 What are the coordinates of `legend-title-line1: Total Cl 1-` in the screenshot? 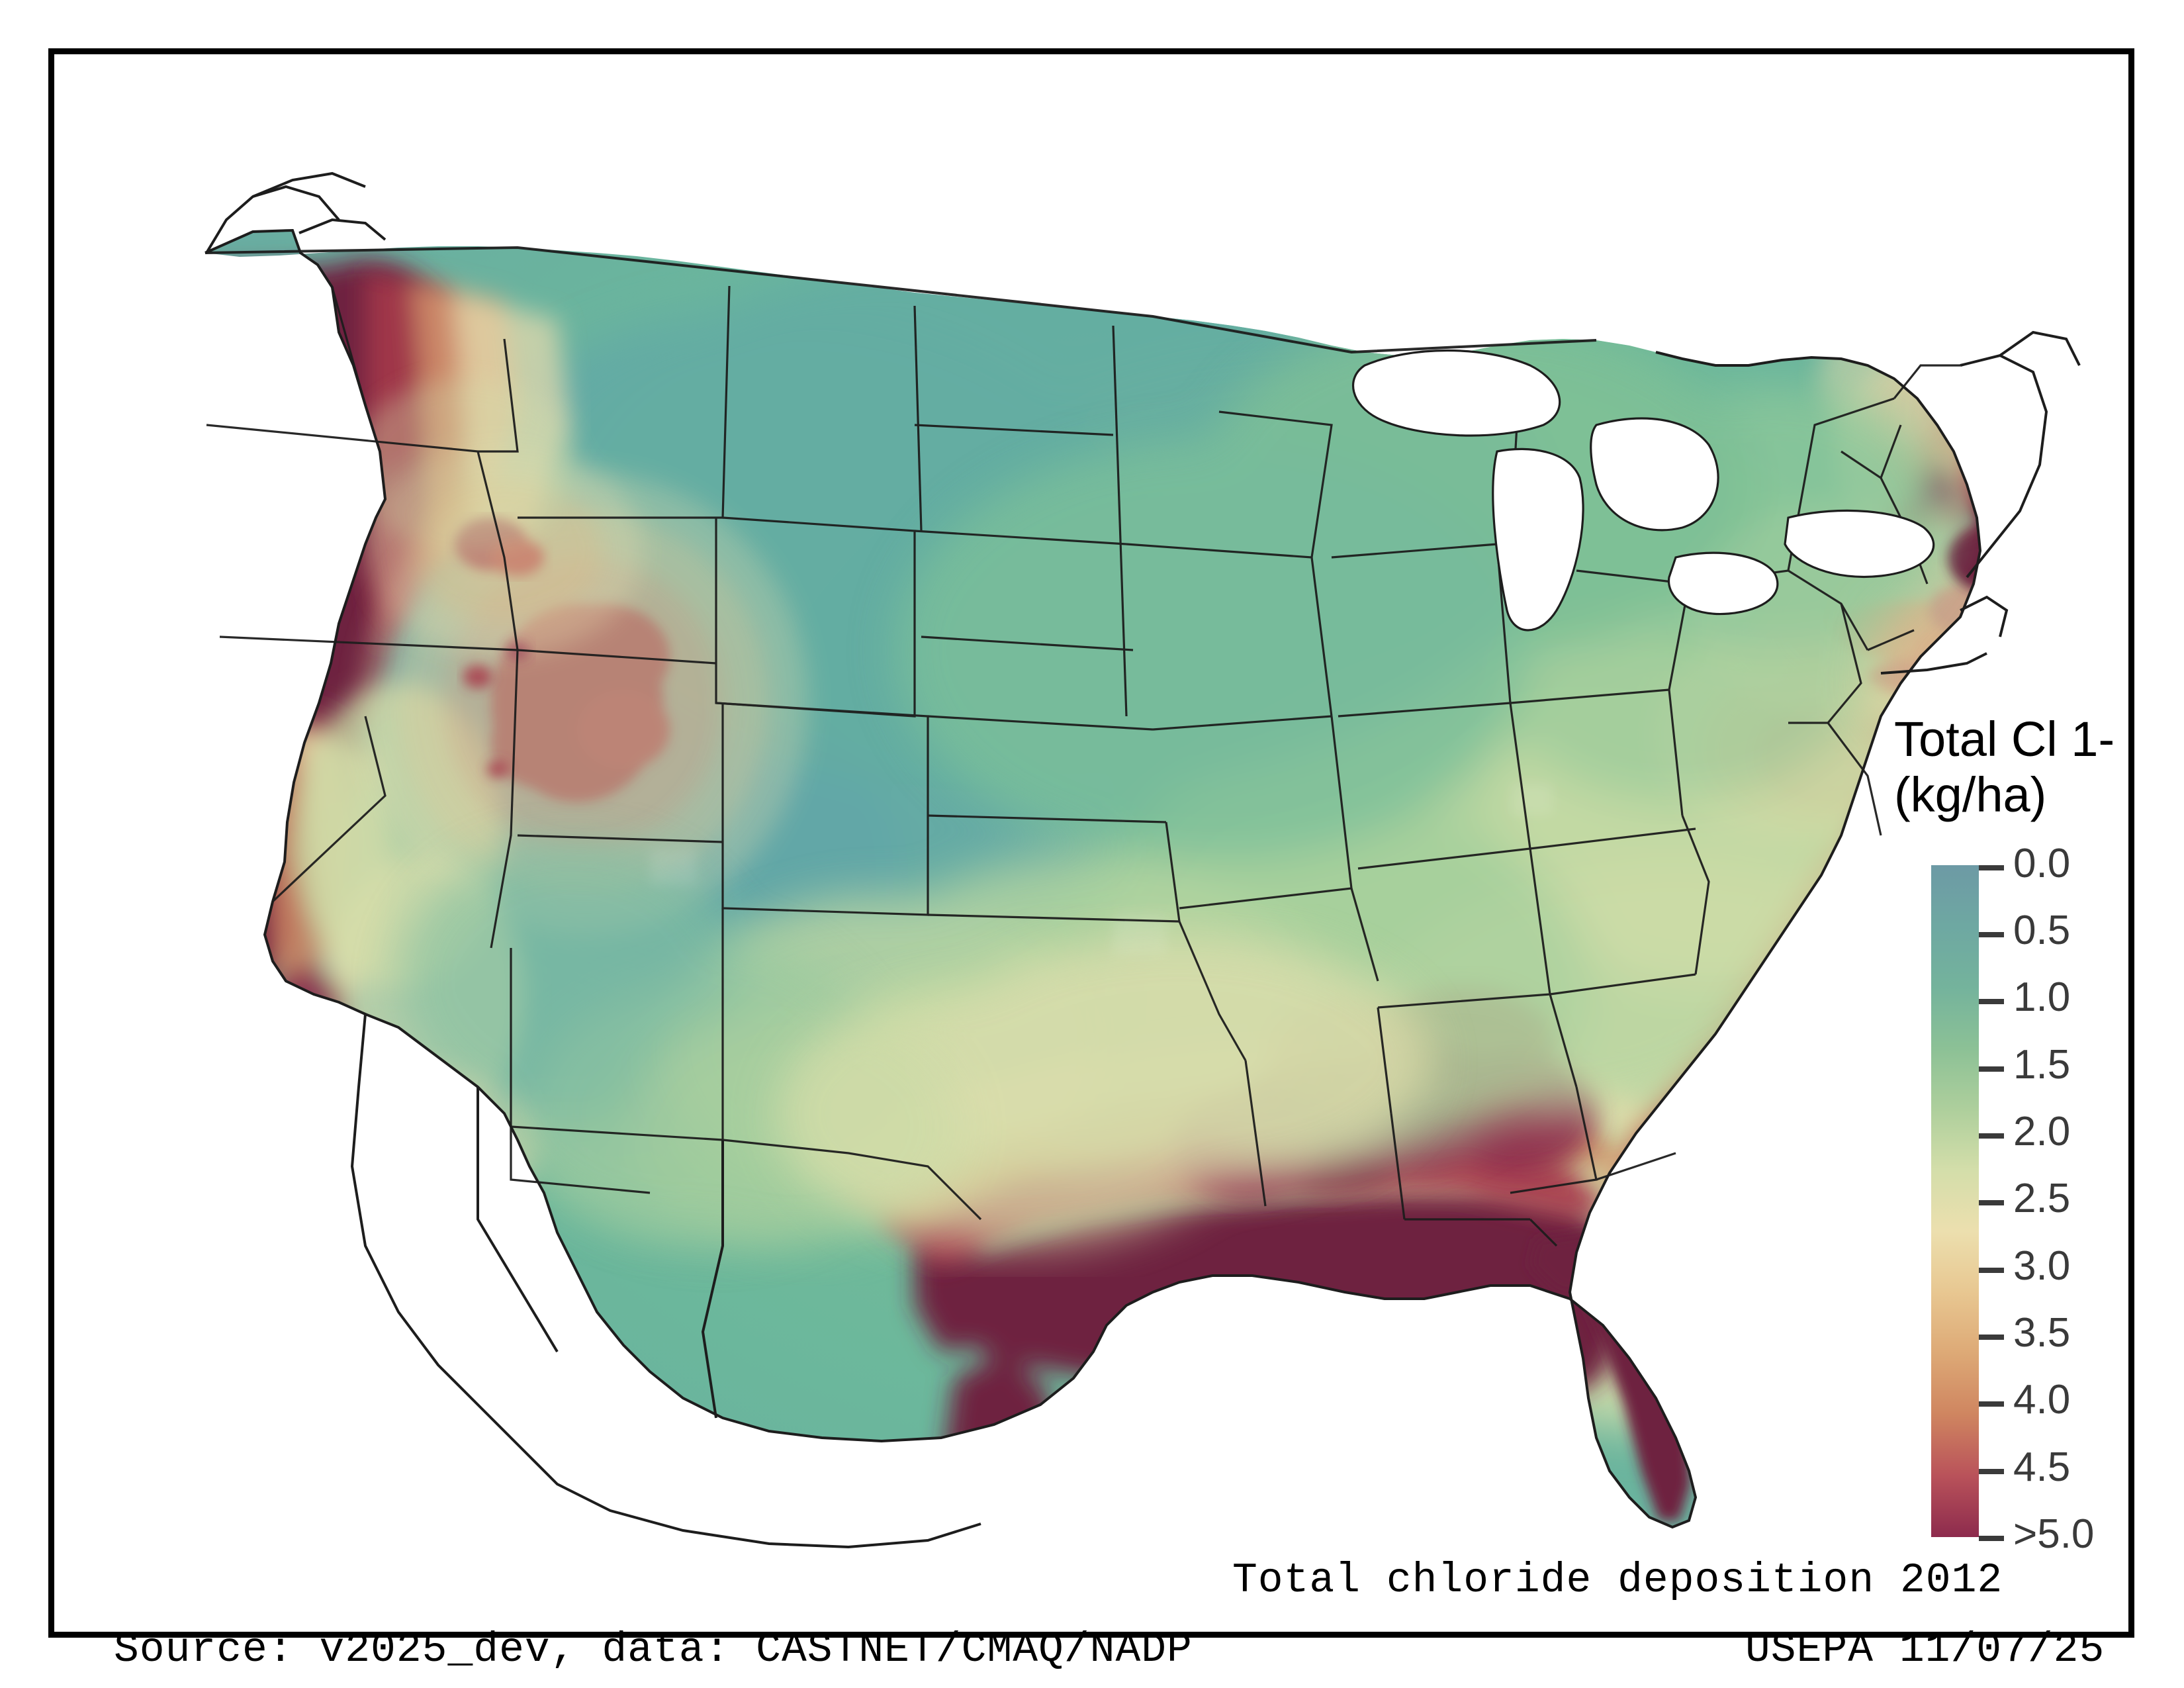 It's located at (2005, 739).